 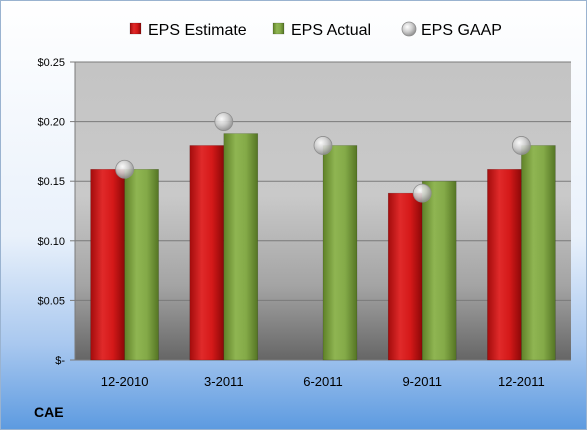 What do you see at coordinates (51, 63) in the screenshot?
I see `y-tick-label: $0.25` at bounding box center [51, 63].